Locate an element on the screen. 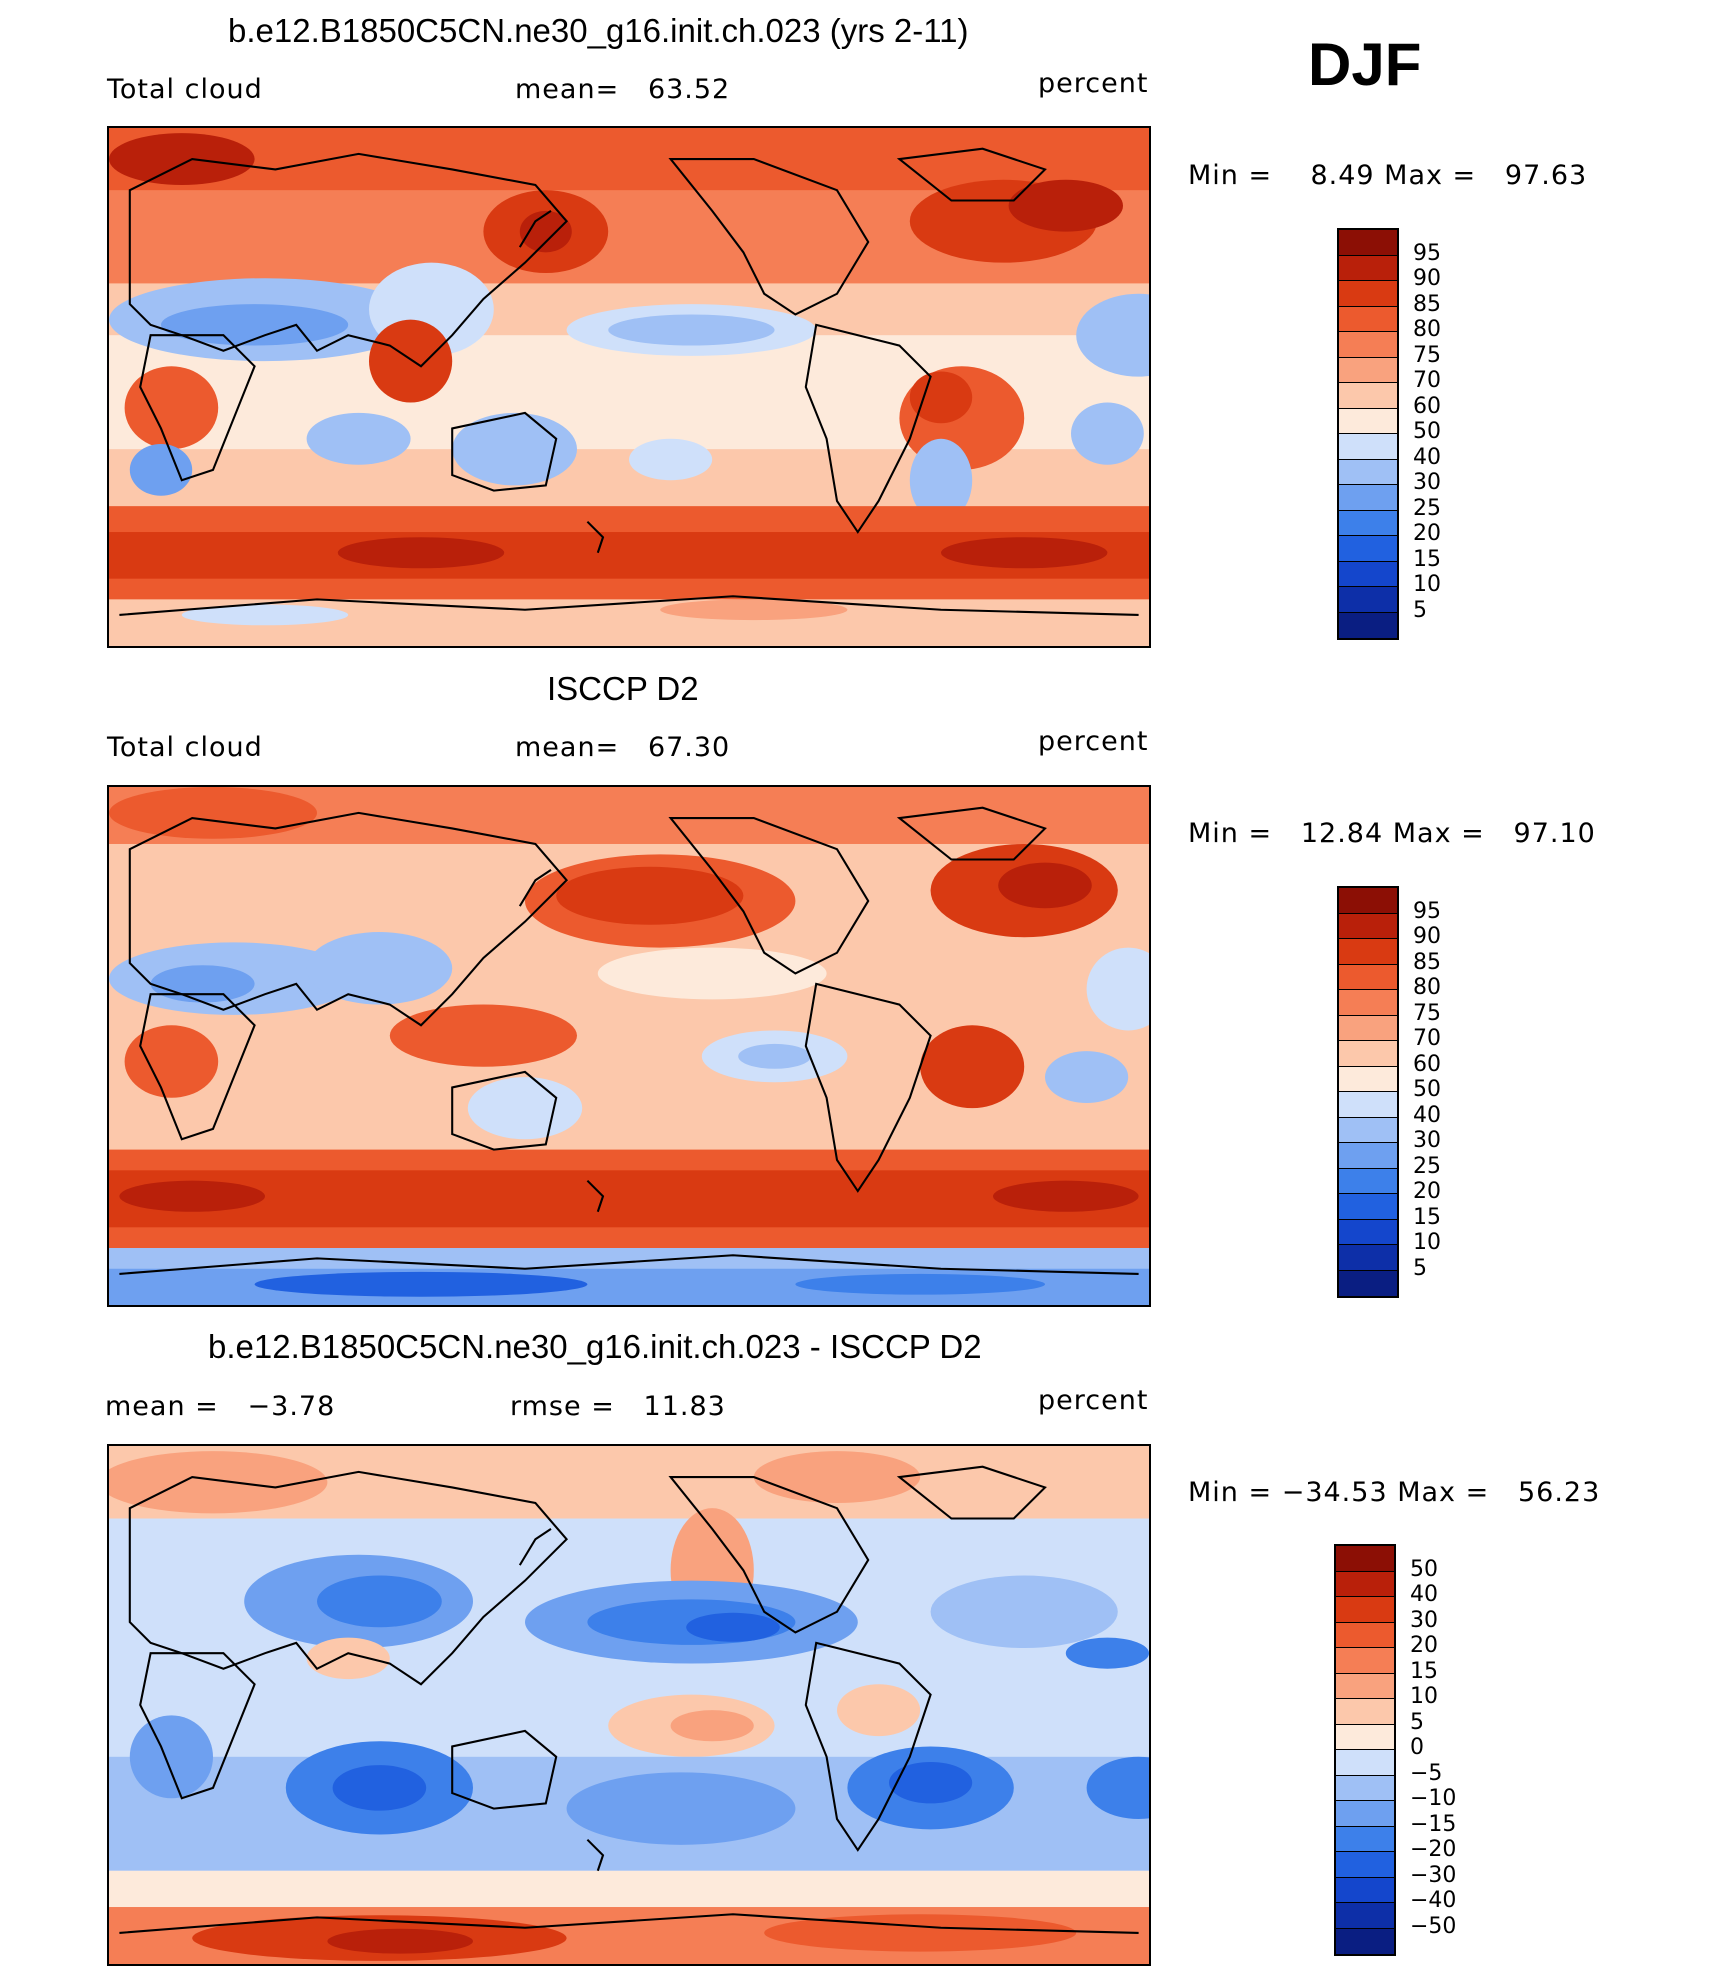 Image resolution: width=1710 pixels, height=1975 pixels. colorbar-tick-label: −15 is located at coordinates (1433, 1824).